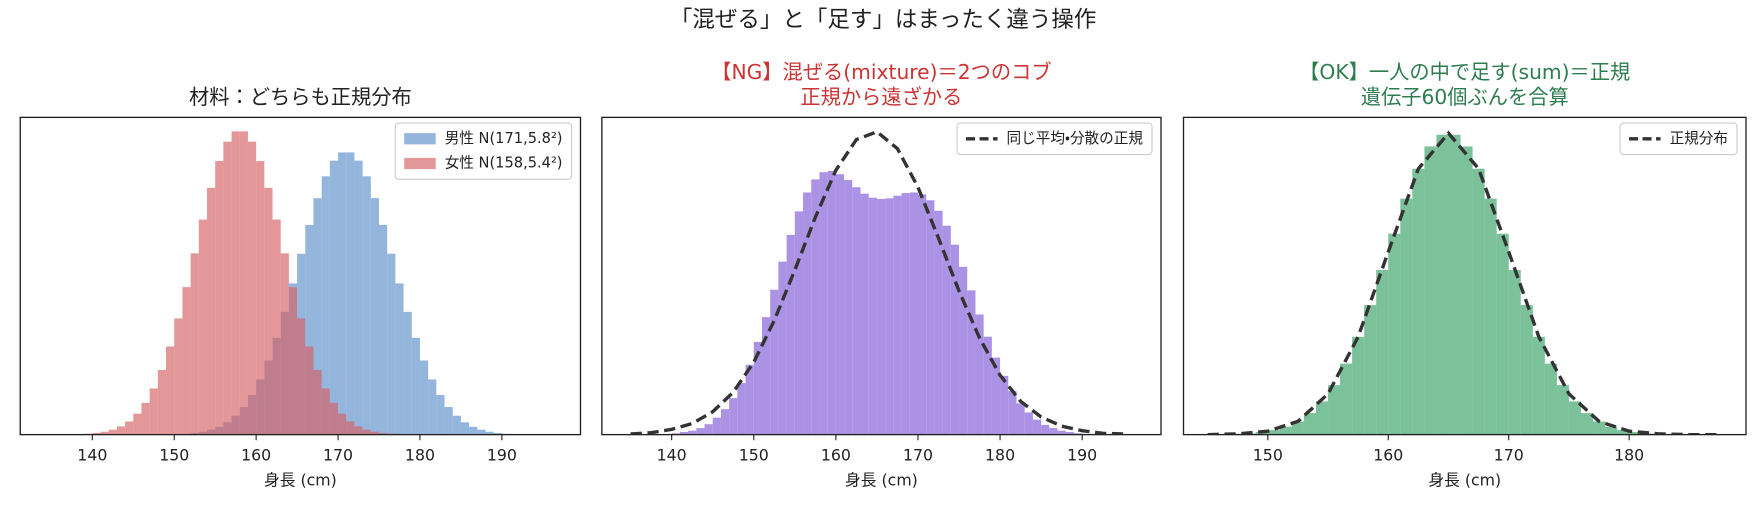 This screenshot has height=507, width=1755. I want to click on x-tick-label: 160, so click(256, 455).